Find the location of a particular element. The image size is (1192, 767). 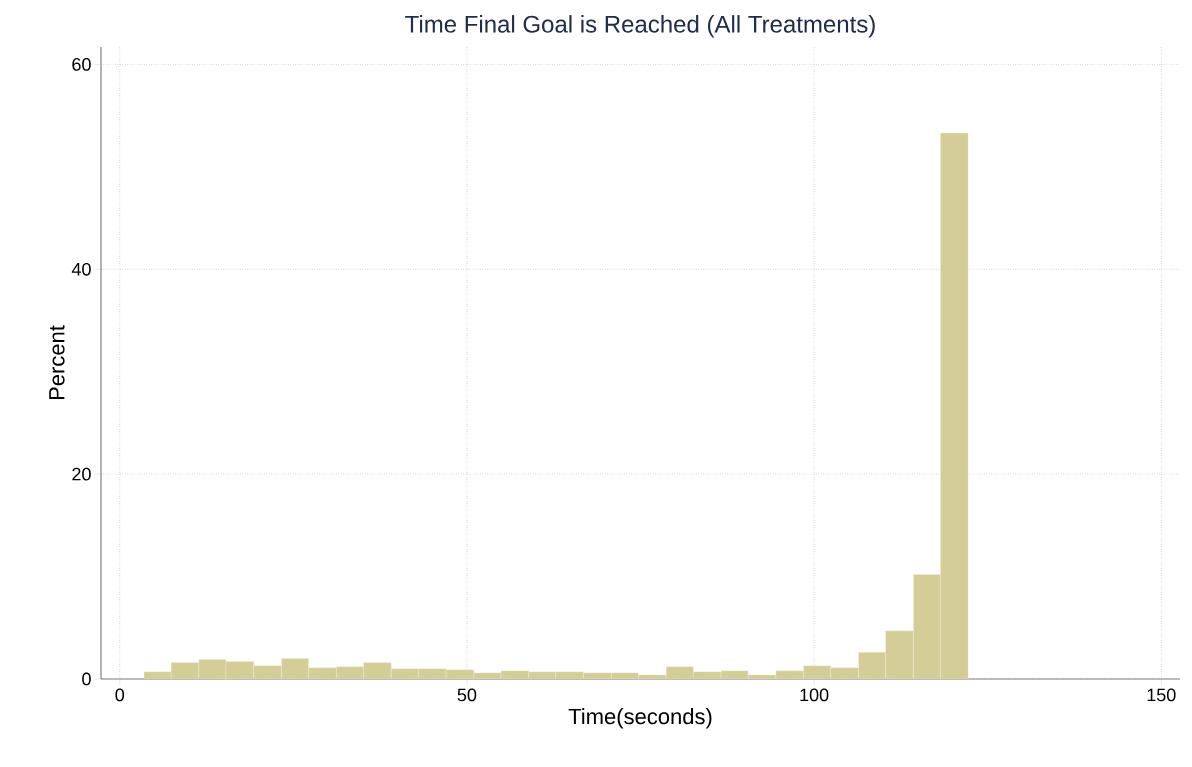

x-tick-label: 50 is located at coordinates (467, 695).